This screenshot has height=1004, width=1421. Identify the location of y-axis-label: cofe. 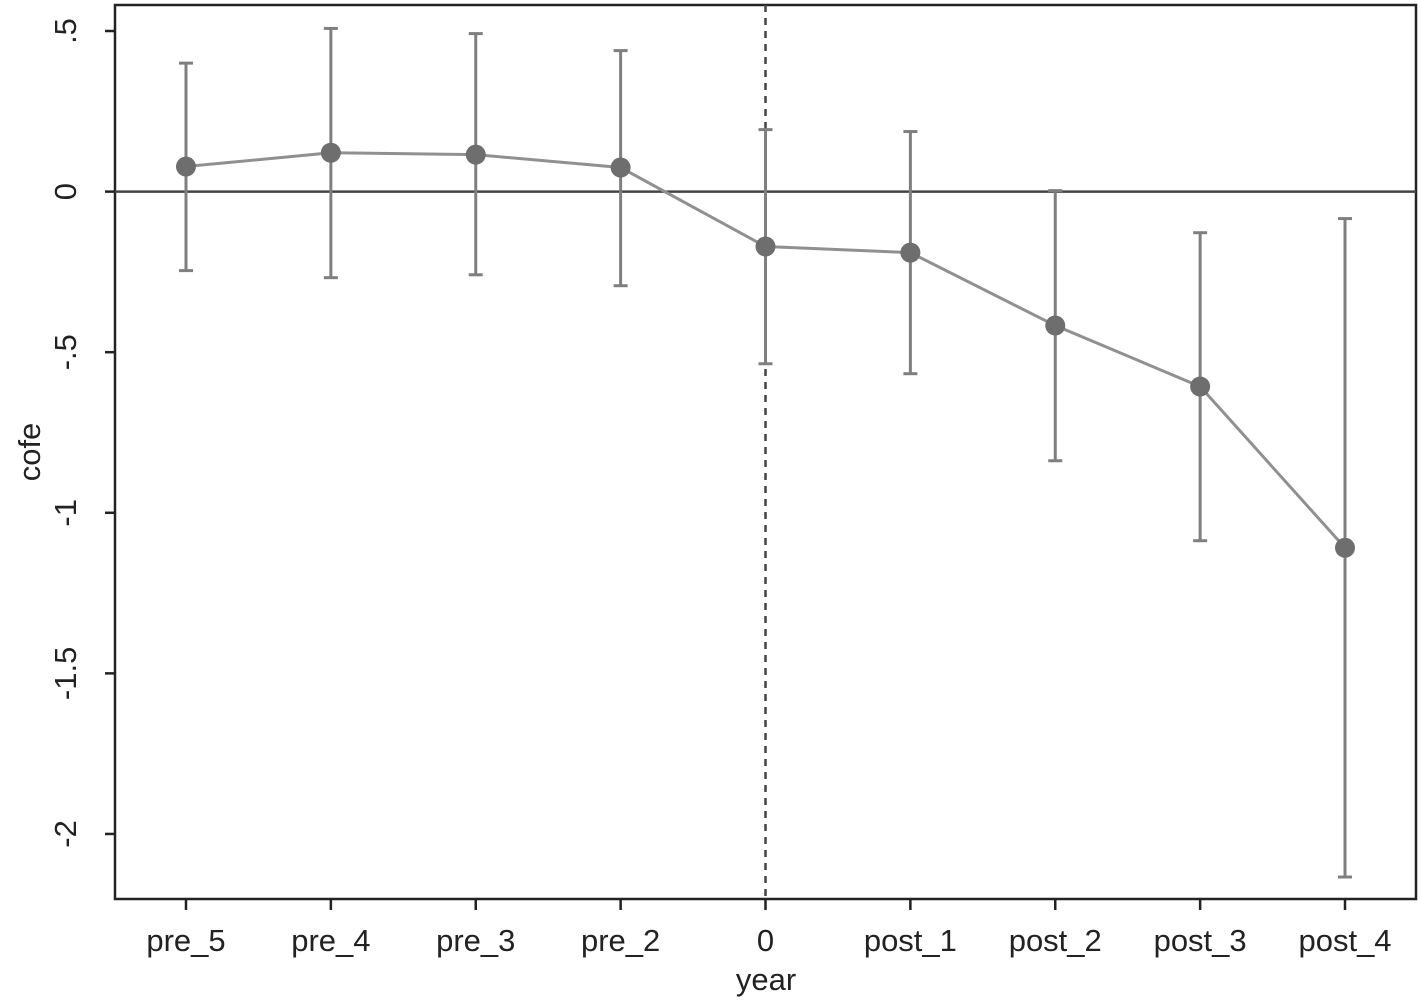
(29, 452).